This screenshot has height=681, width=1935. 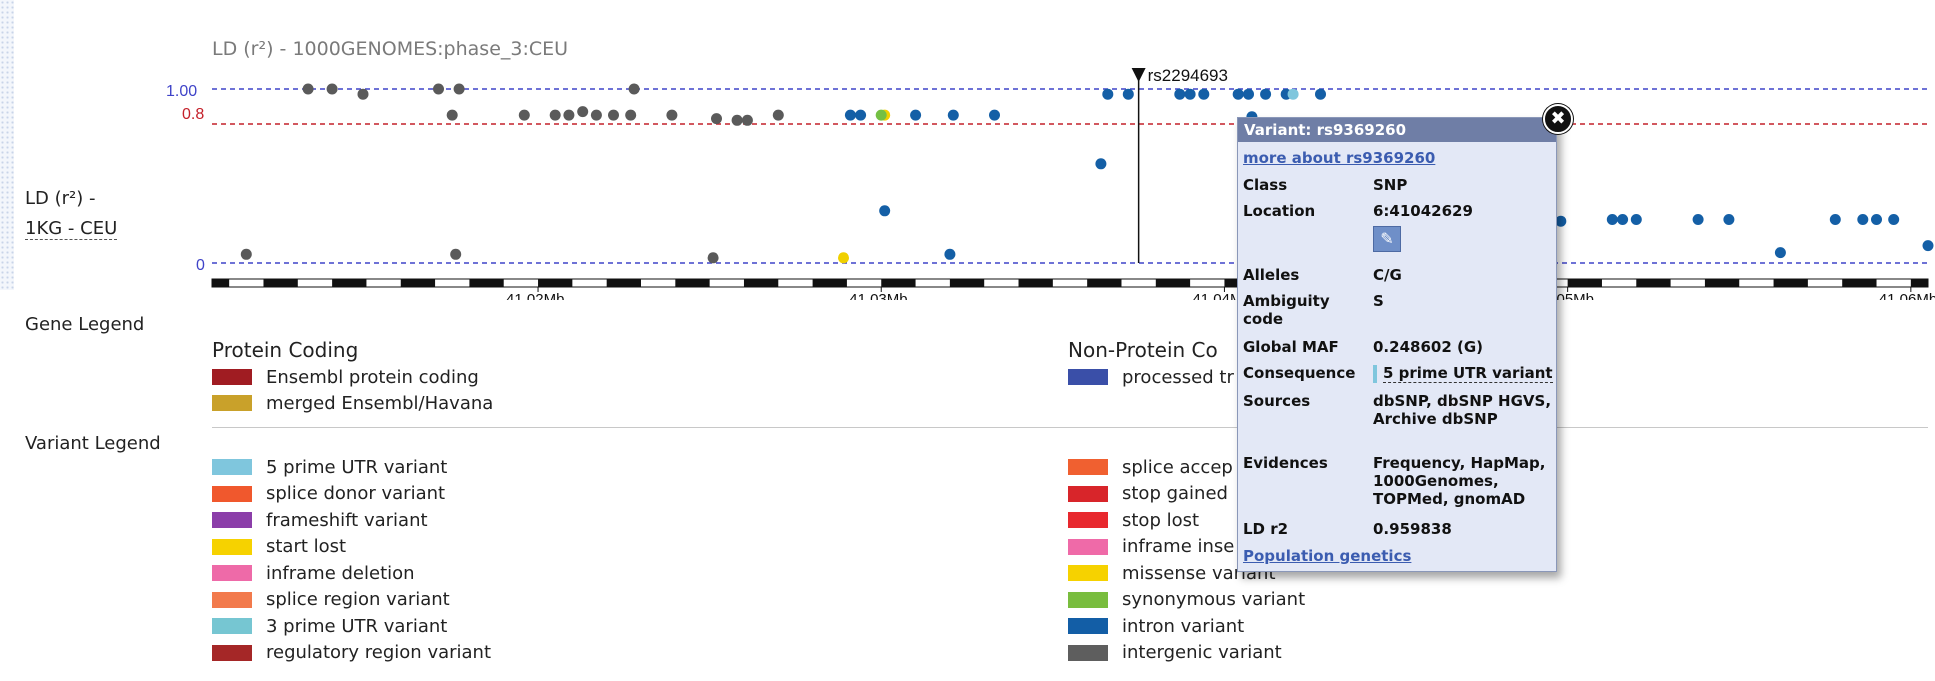 I want to click on variant-legend-item-start-lost: start lost, so click(x=279, y=547).